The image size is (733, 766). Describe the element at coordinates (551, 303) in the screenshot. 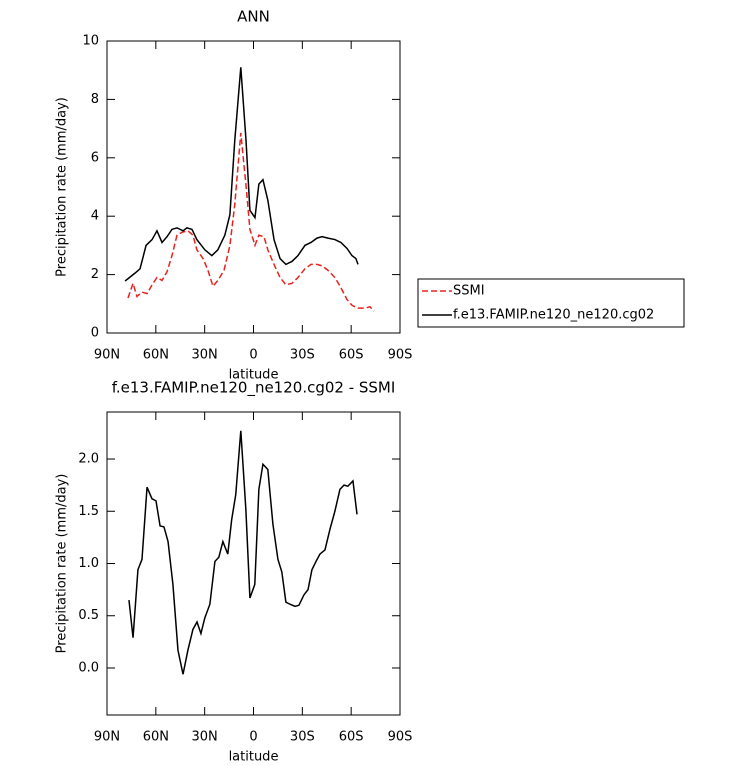

I see `legend-box` at that location.